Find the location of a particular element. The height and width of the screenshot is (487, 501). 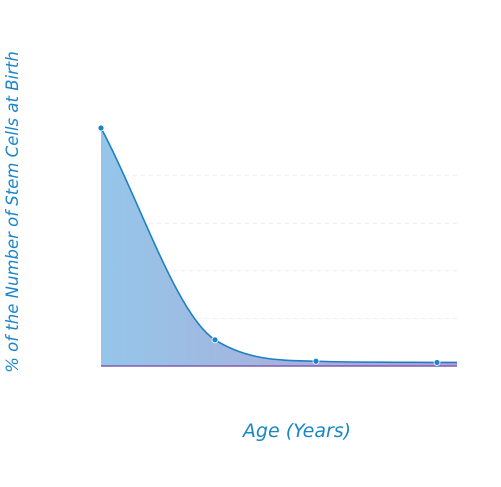

x-axis-label: Age (Years) is located at coordinates (296, 431).